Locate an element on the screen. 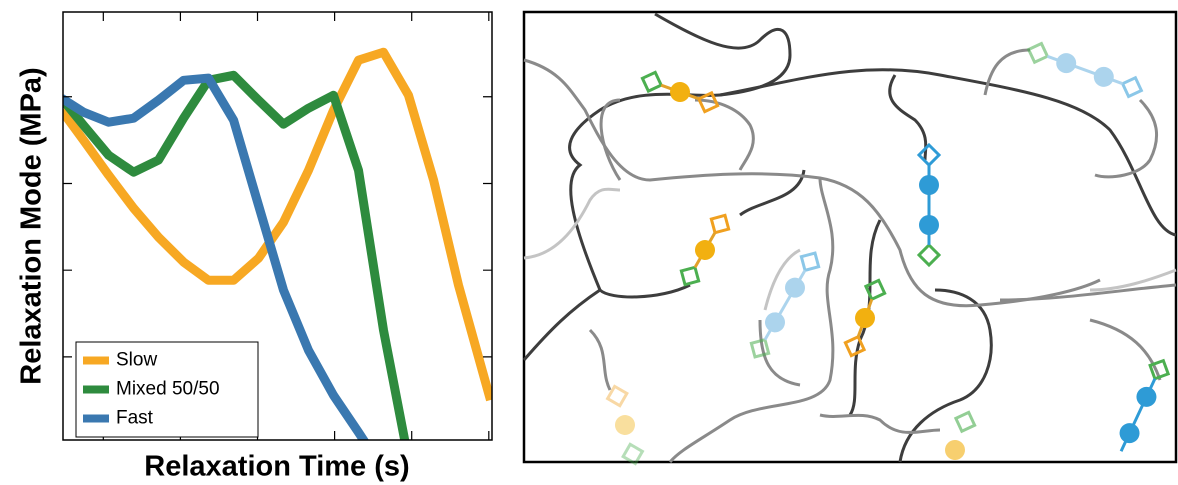 The height and width of the screenshot is (485, 1178). legend-label: Mixed 50/50 is located at coordinates (168, 389).